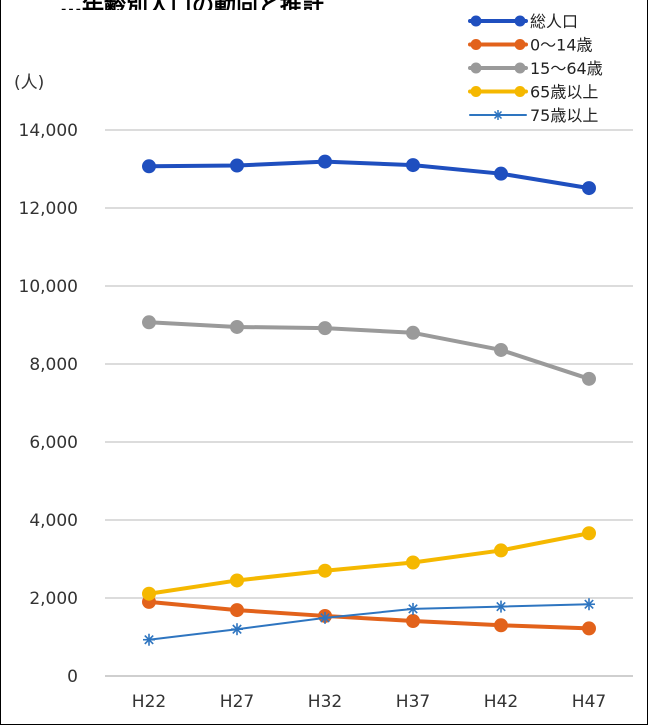 This screenshot has height=726, width=648. What do you see at coordinates (192, 5) in the screenshot?
I see `chart-title-partial: …年齢別人口の動向と推計` at bounding box center [192, 5].